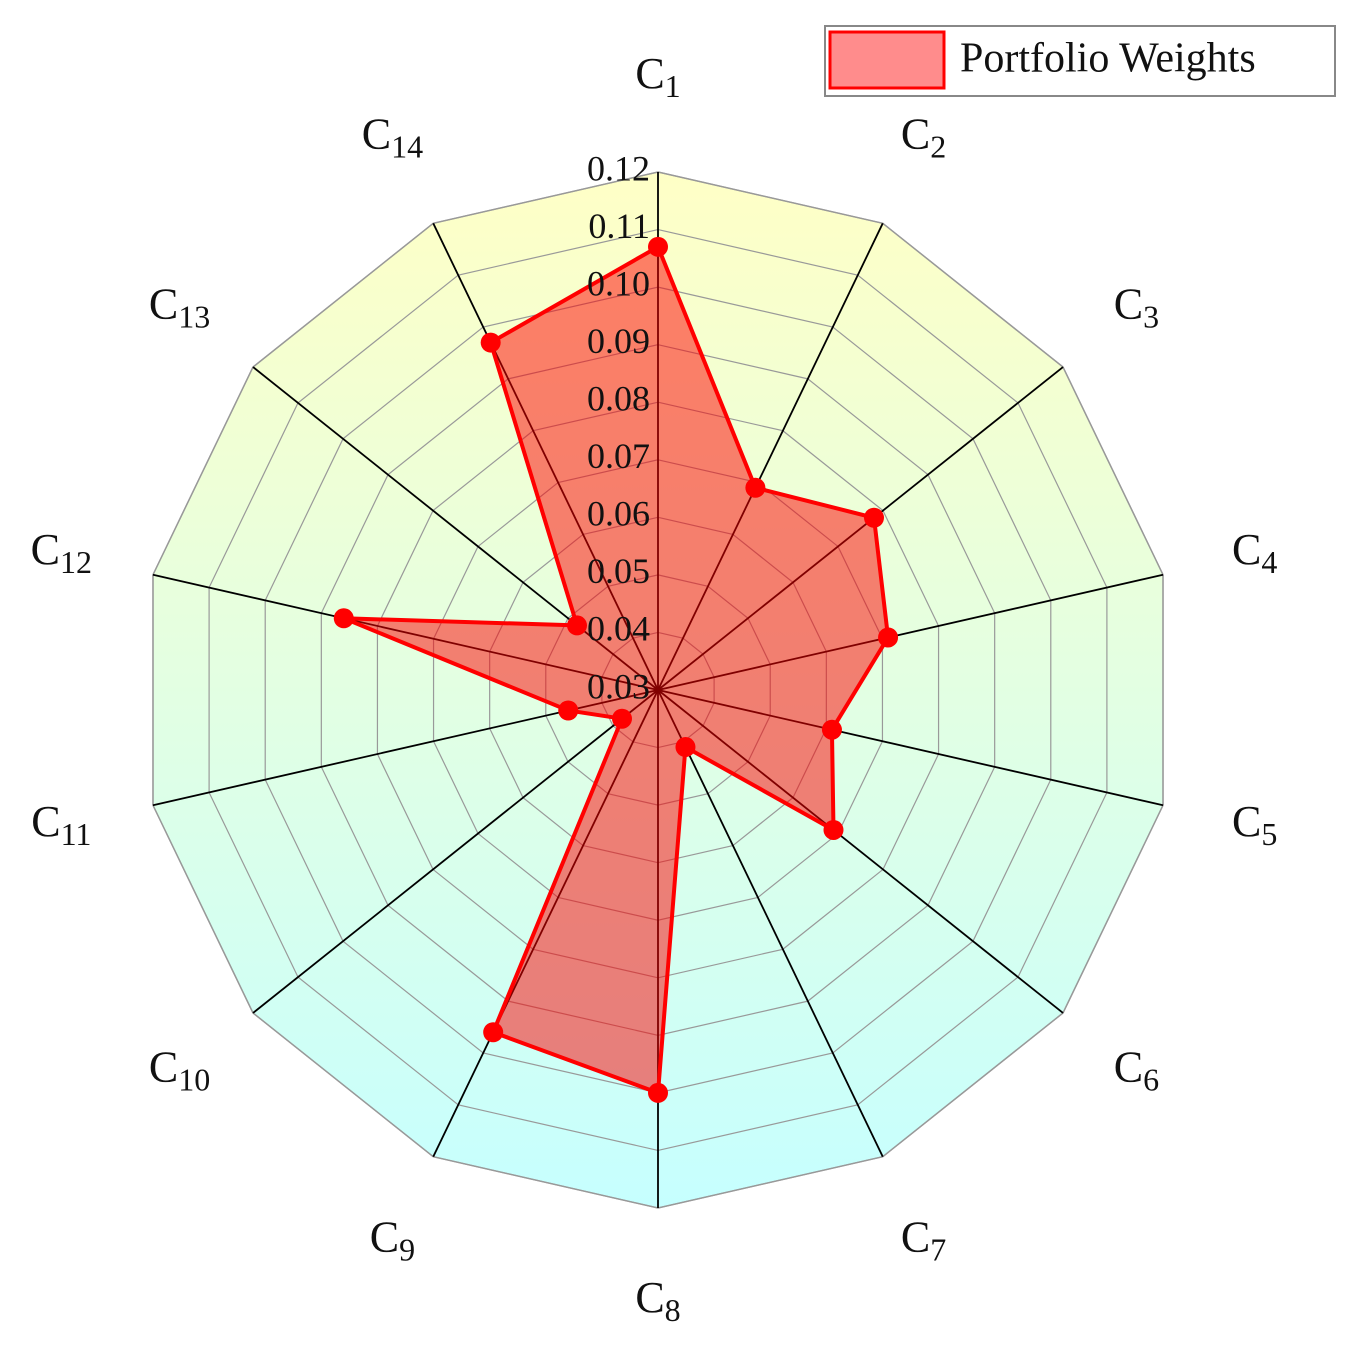  I want to click on category-label: C14, so click(392, 137).